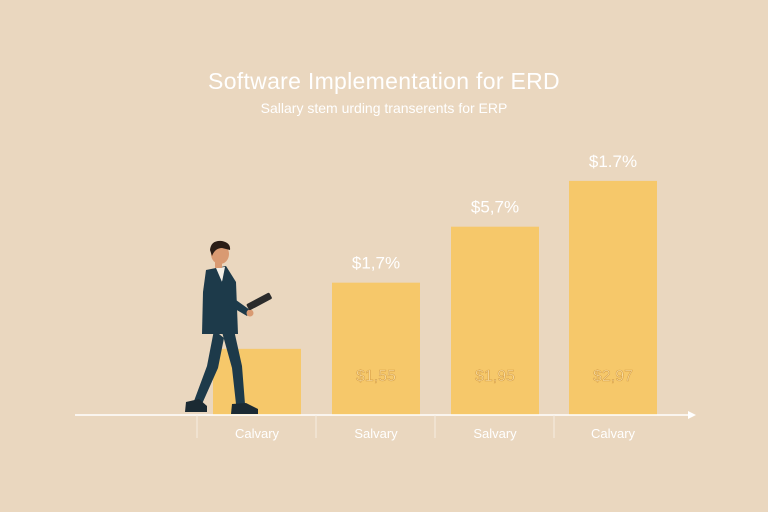  What do you see at coordinates (384, 108) in the screenshot?
I see `chart-subtitle: Sallary stem urding transerents for ERP` at bounding box center [384, 108].